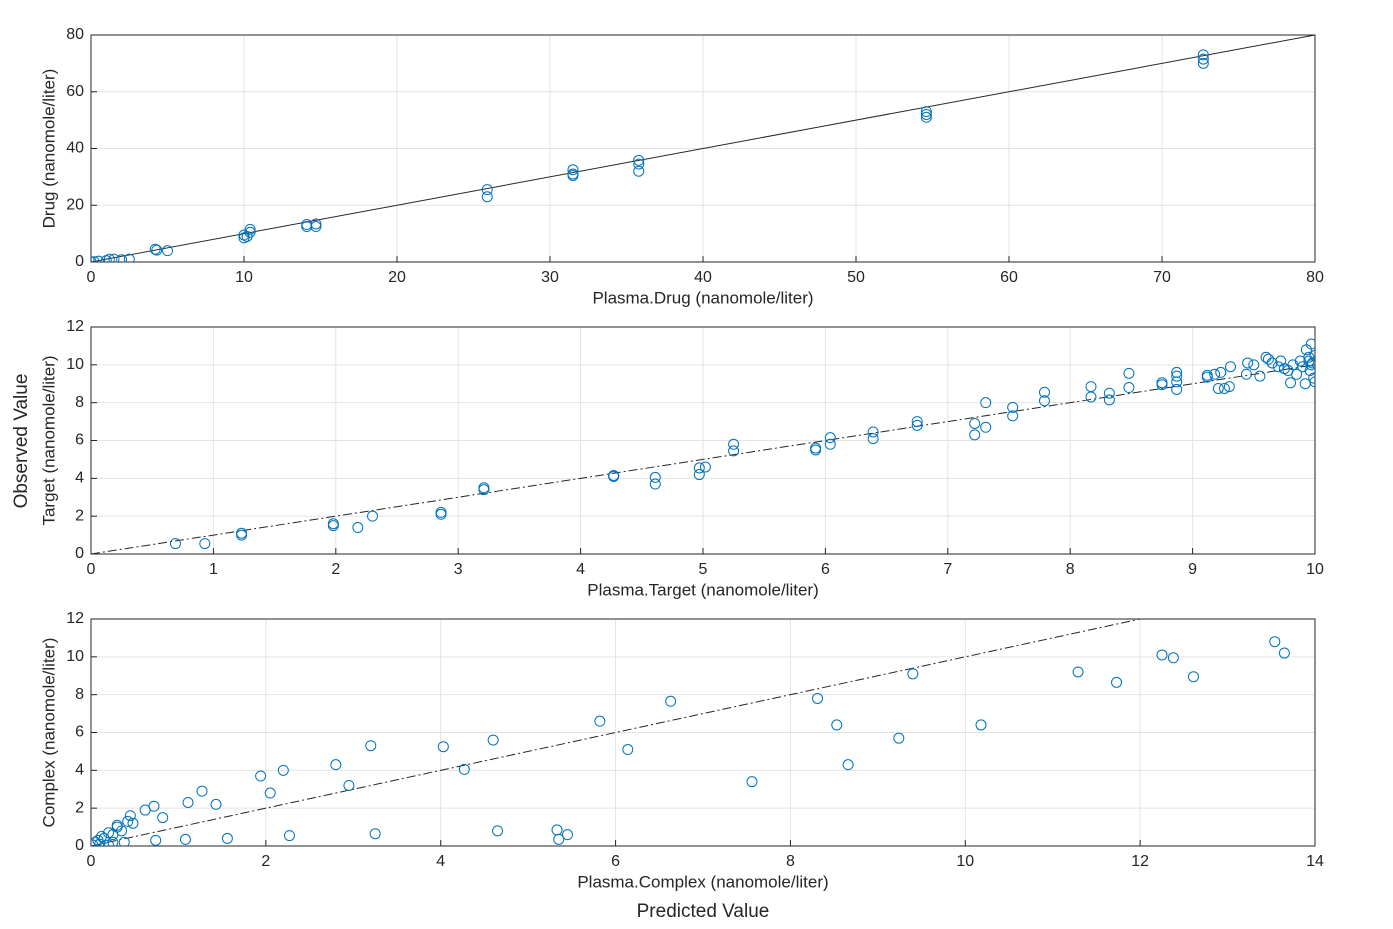 The width and height of the screenshot is (1393, 929). What do you see at coordinates (397, 277) in the screenshot?
I see `x-tick-label: 20` at bounding box center [397, 277].